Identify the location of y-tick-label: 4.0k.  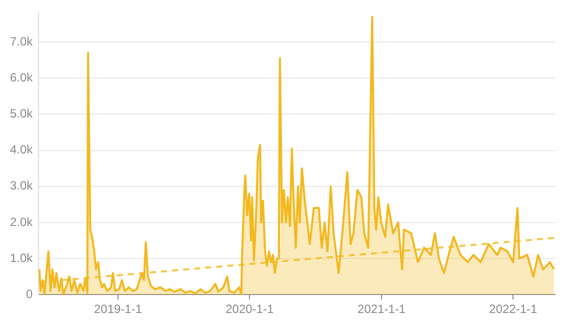
(22, 149).